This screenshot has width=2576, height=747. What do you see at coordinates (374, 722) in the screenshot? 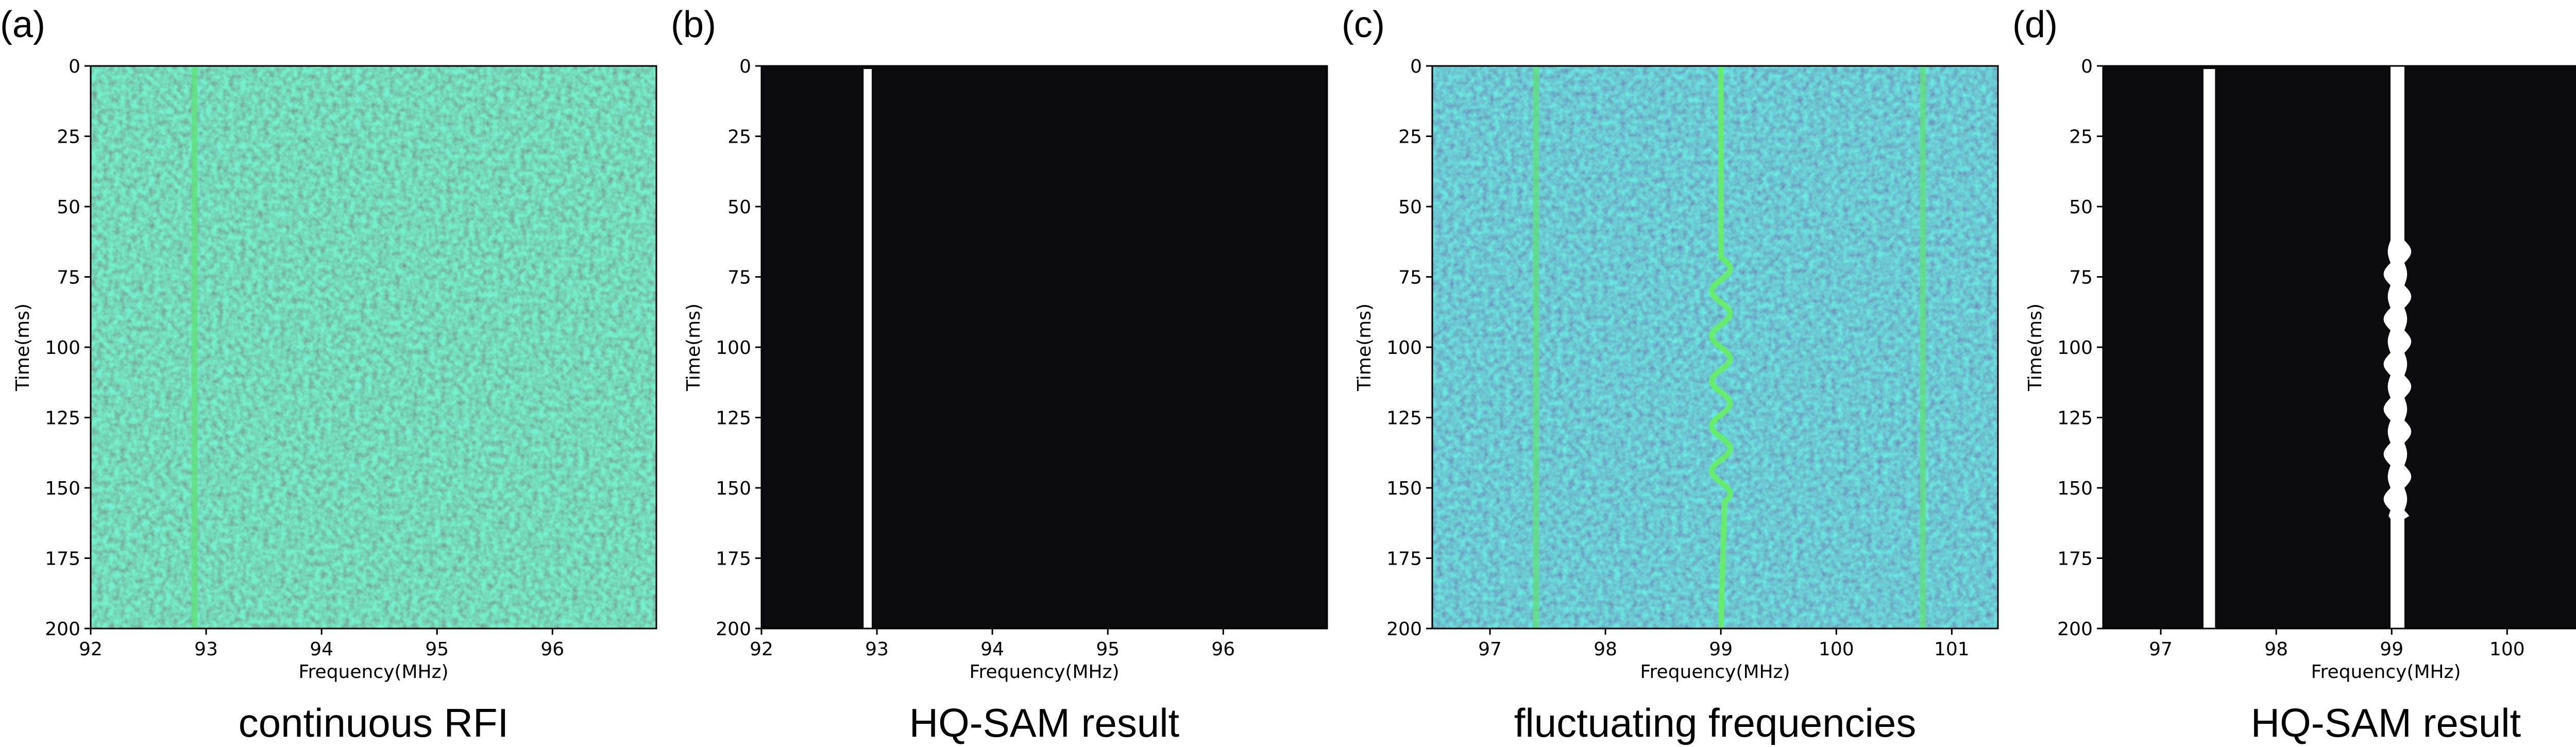
I see `panel-caption: continuous RFI` at bounding box center [374, 722].